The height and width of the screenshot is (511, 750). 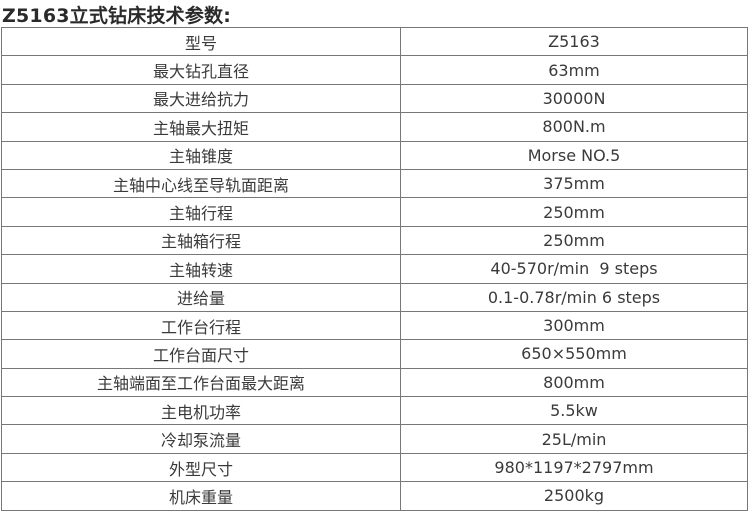 I want to click on spec-label: 最大钻孔直径, so click(x=201, y=70).